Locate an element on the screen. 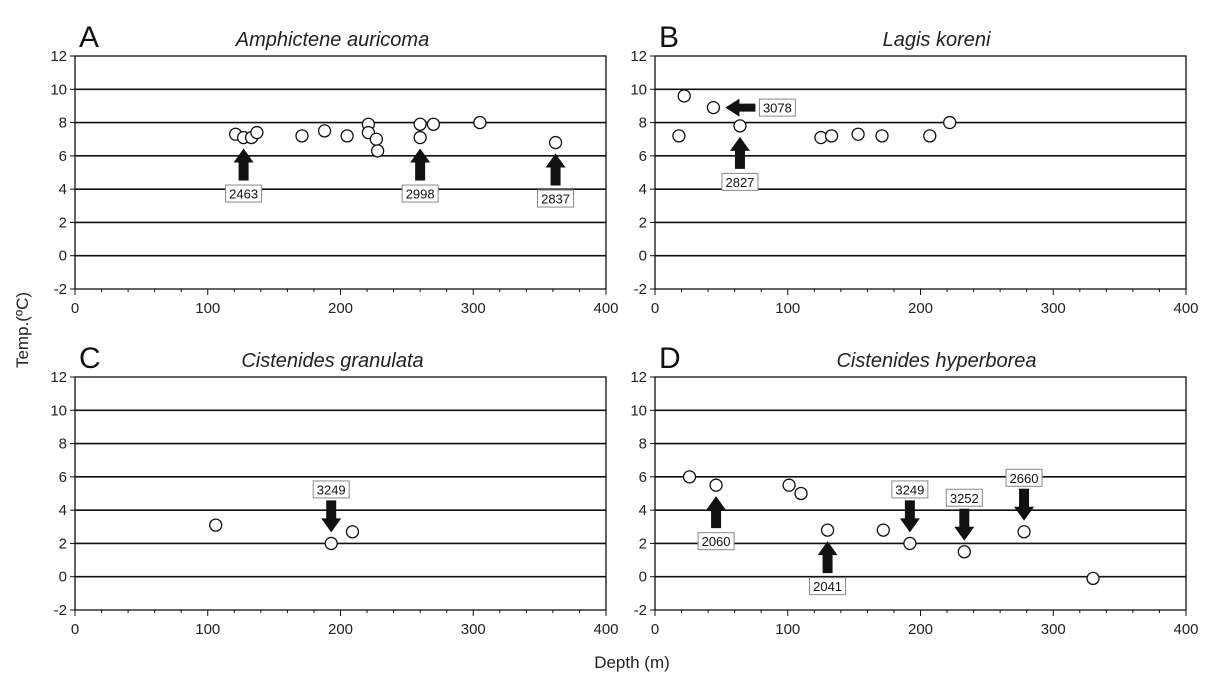  annotation-label: 2827 is located at coordinates (739, 182).